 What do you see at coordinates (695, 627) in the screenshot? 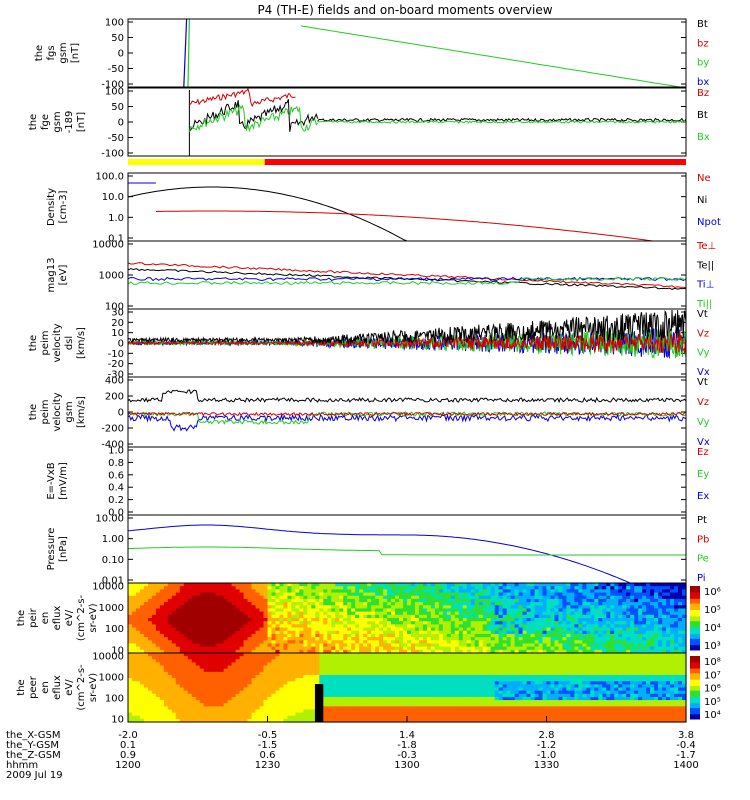
I see `colorbar-cell` at bounding box center [695, 627].